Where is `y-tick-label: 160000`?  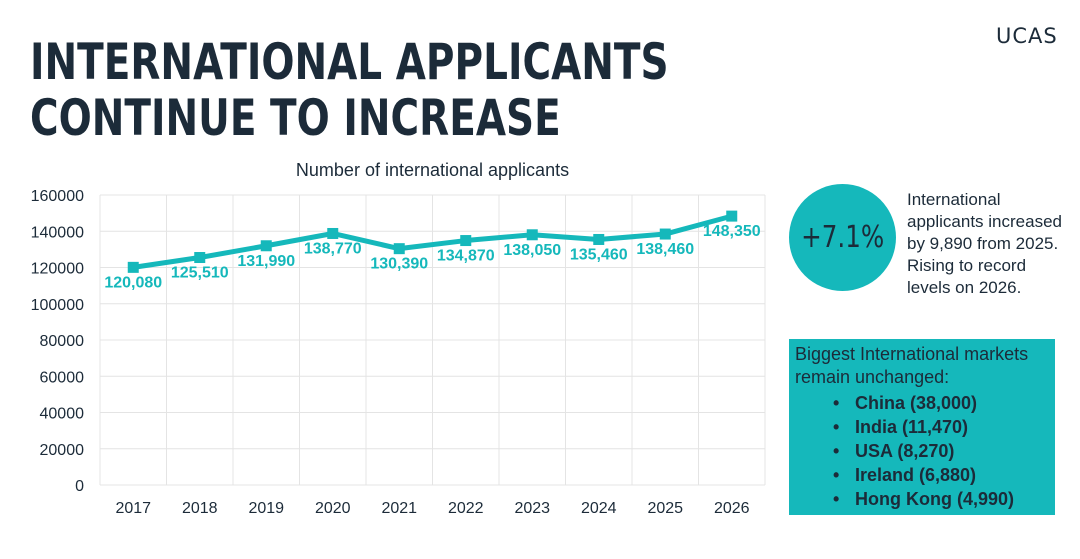 y-tick-label: 160000 is located at coordinates (57, 196).